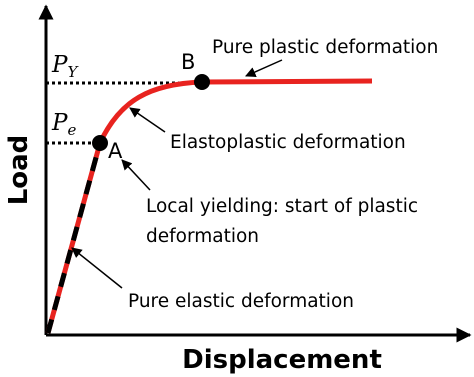  I want to click on level-label: PY, so click(65, 66).